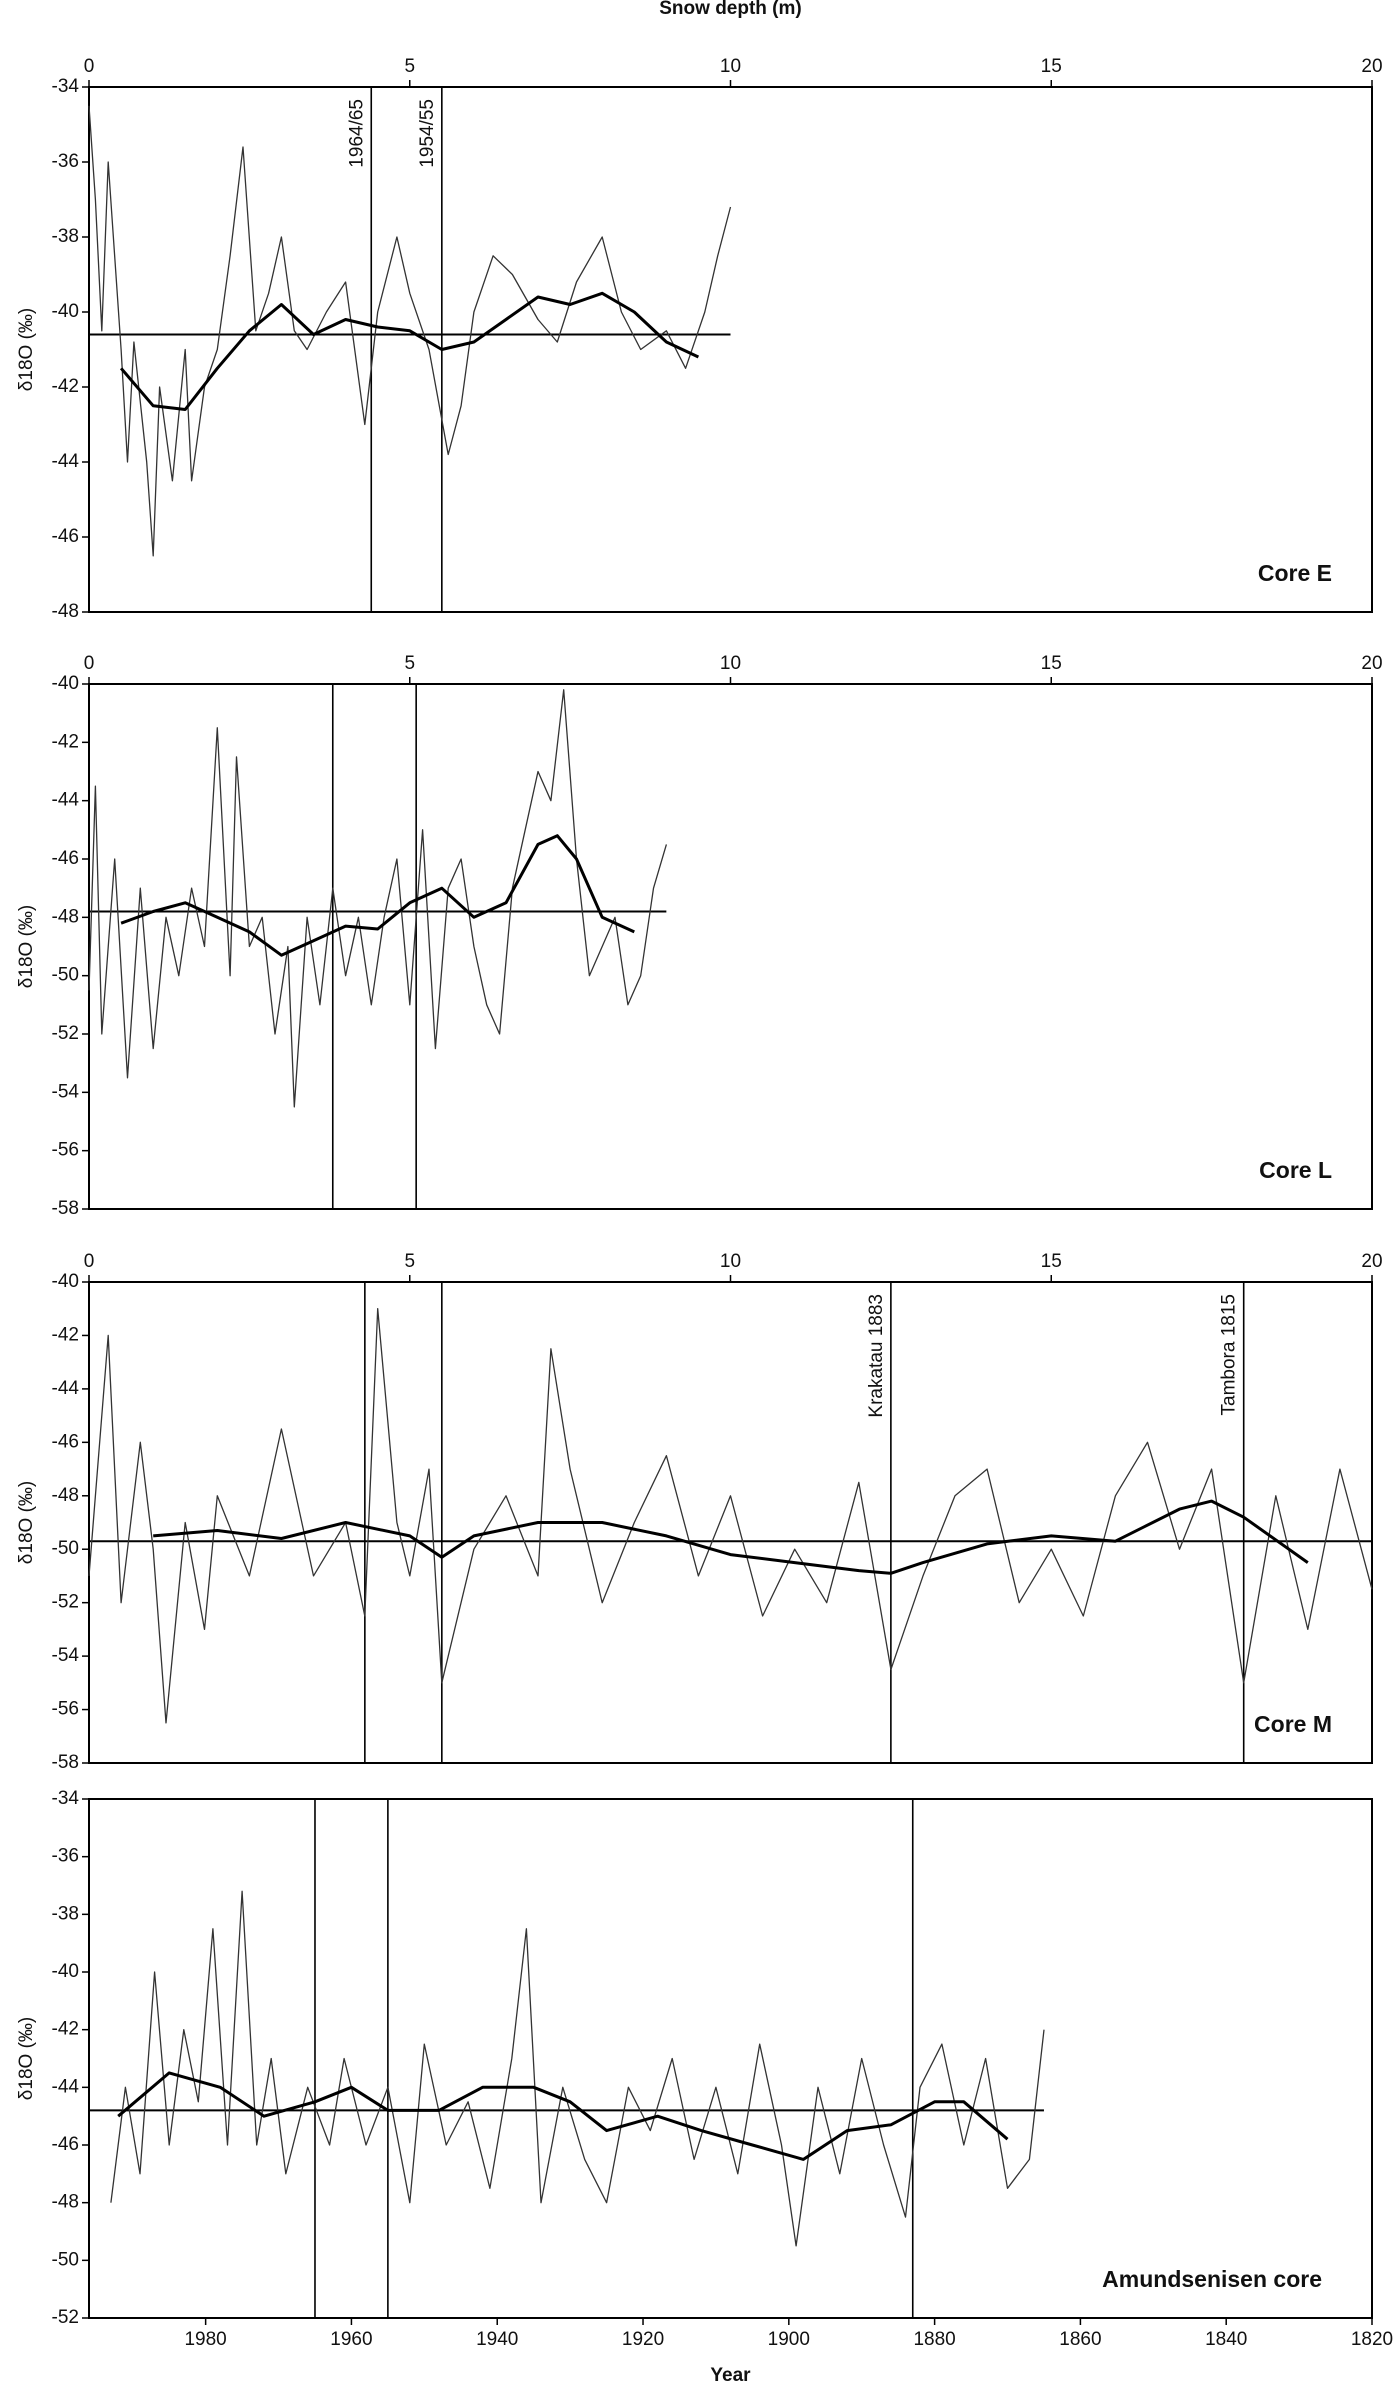  What do you see at coordinates (497, 2339) in the screenshot?
I see `x-tick-label: 1940` at bounding box center [497, 2339].